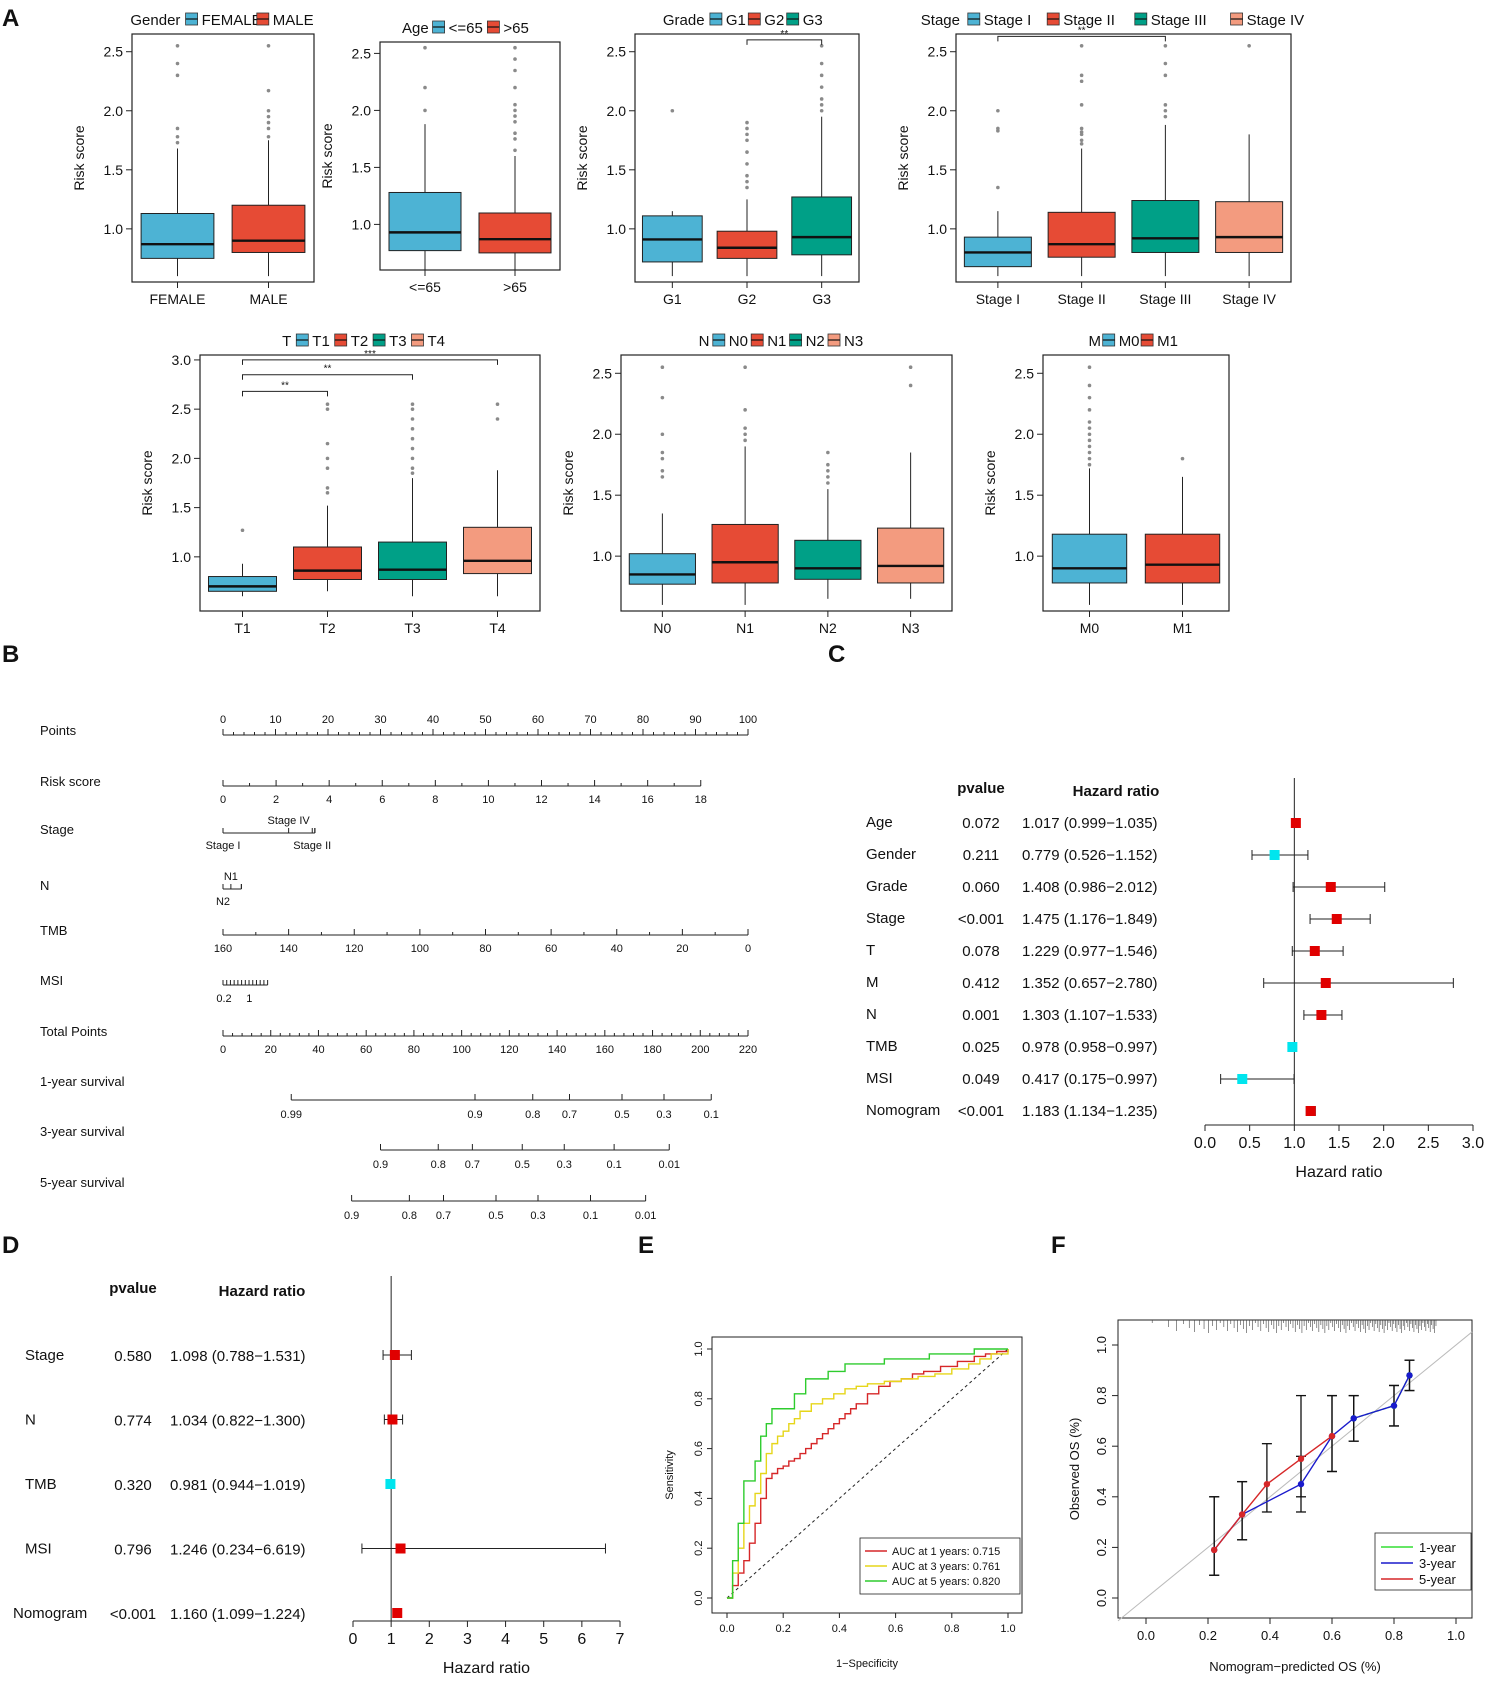 This screenshot has width=1486, height=1690. I want to click on x-tick-label: 0.5, so click(1250, 1143).